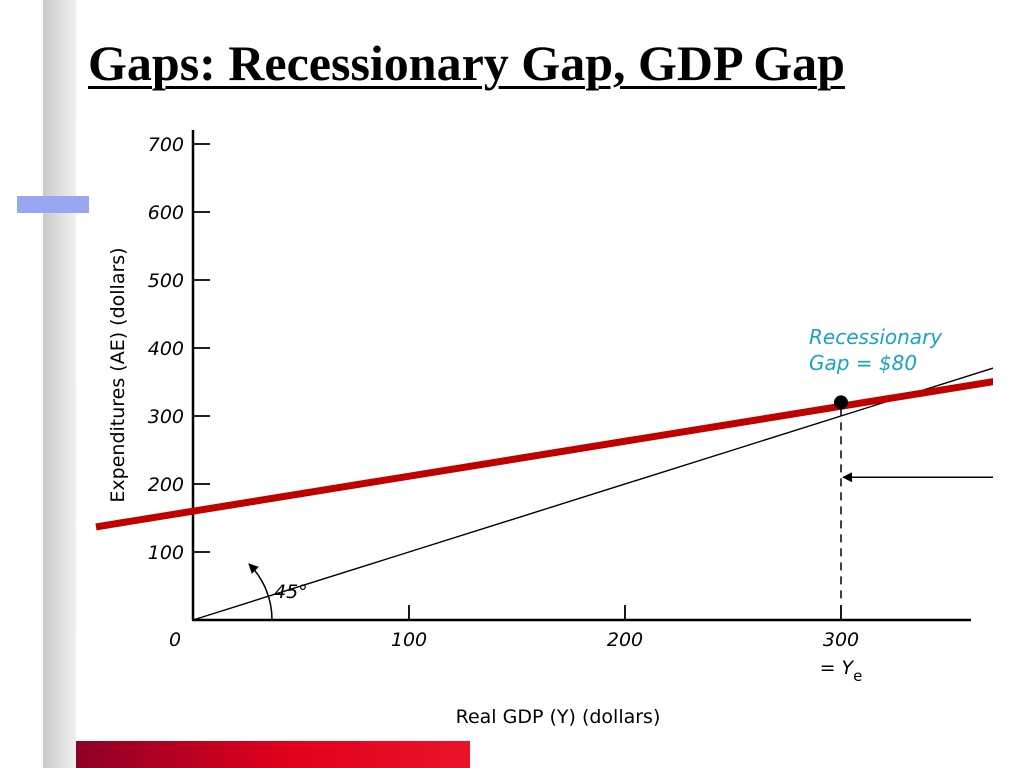 This screenshot has width=1024, height=768. What do you see at coordinates (558, 717) in the screenshot?
I see `x-axis-label: Real GDP (Y) (dollars)` at bounding box center [558, 717].